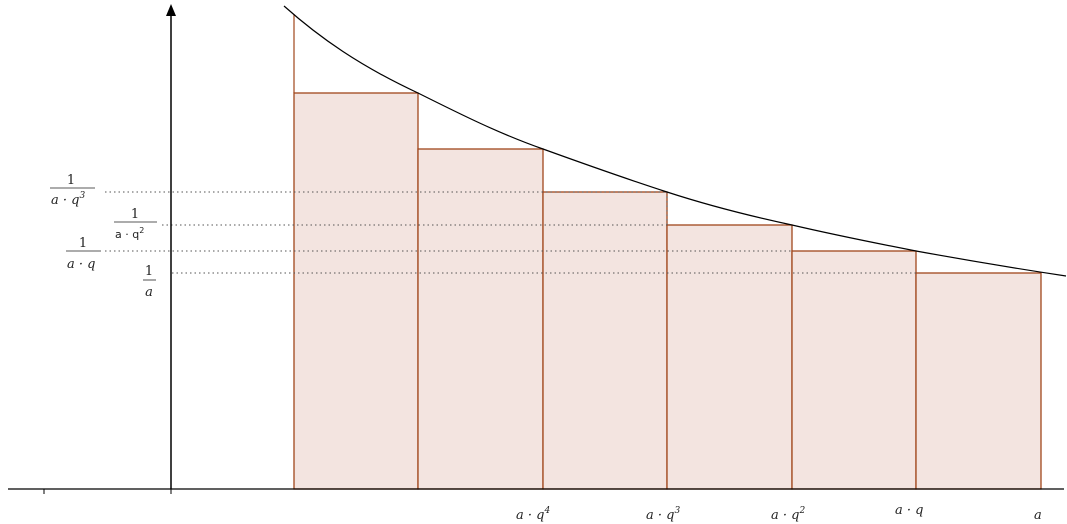 The height and width of the screenshot is (524, 1067). Describe the element at coordinates (81, 264) in the screenshot. I see `y-label-1-over-aq-den: a · q` at that location.